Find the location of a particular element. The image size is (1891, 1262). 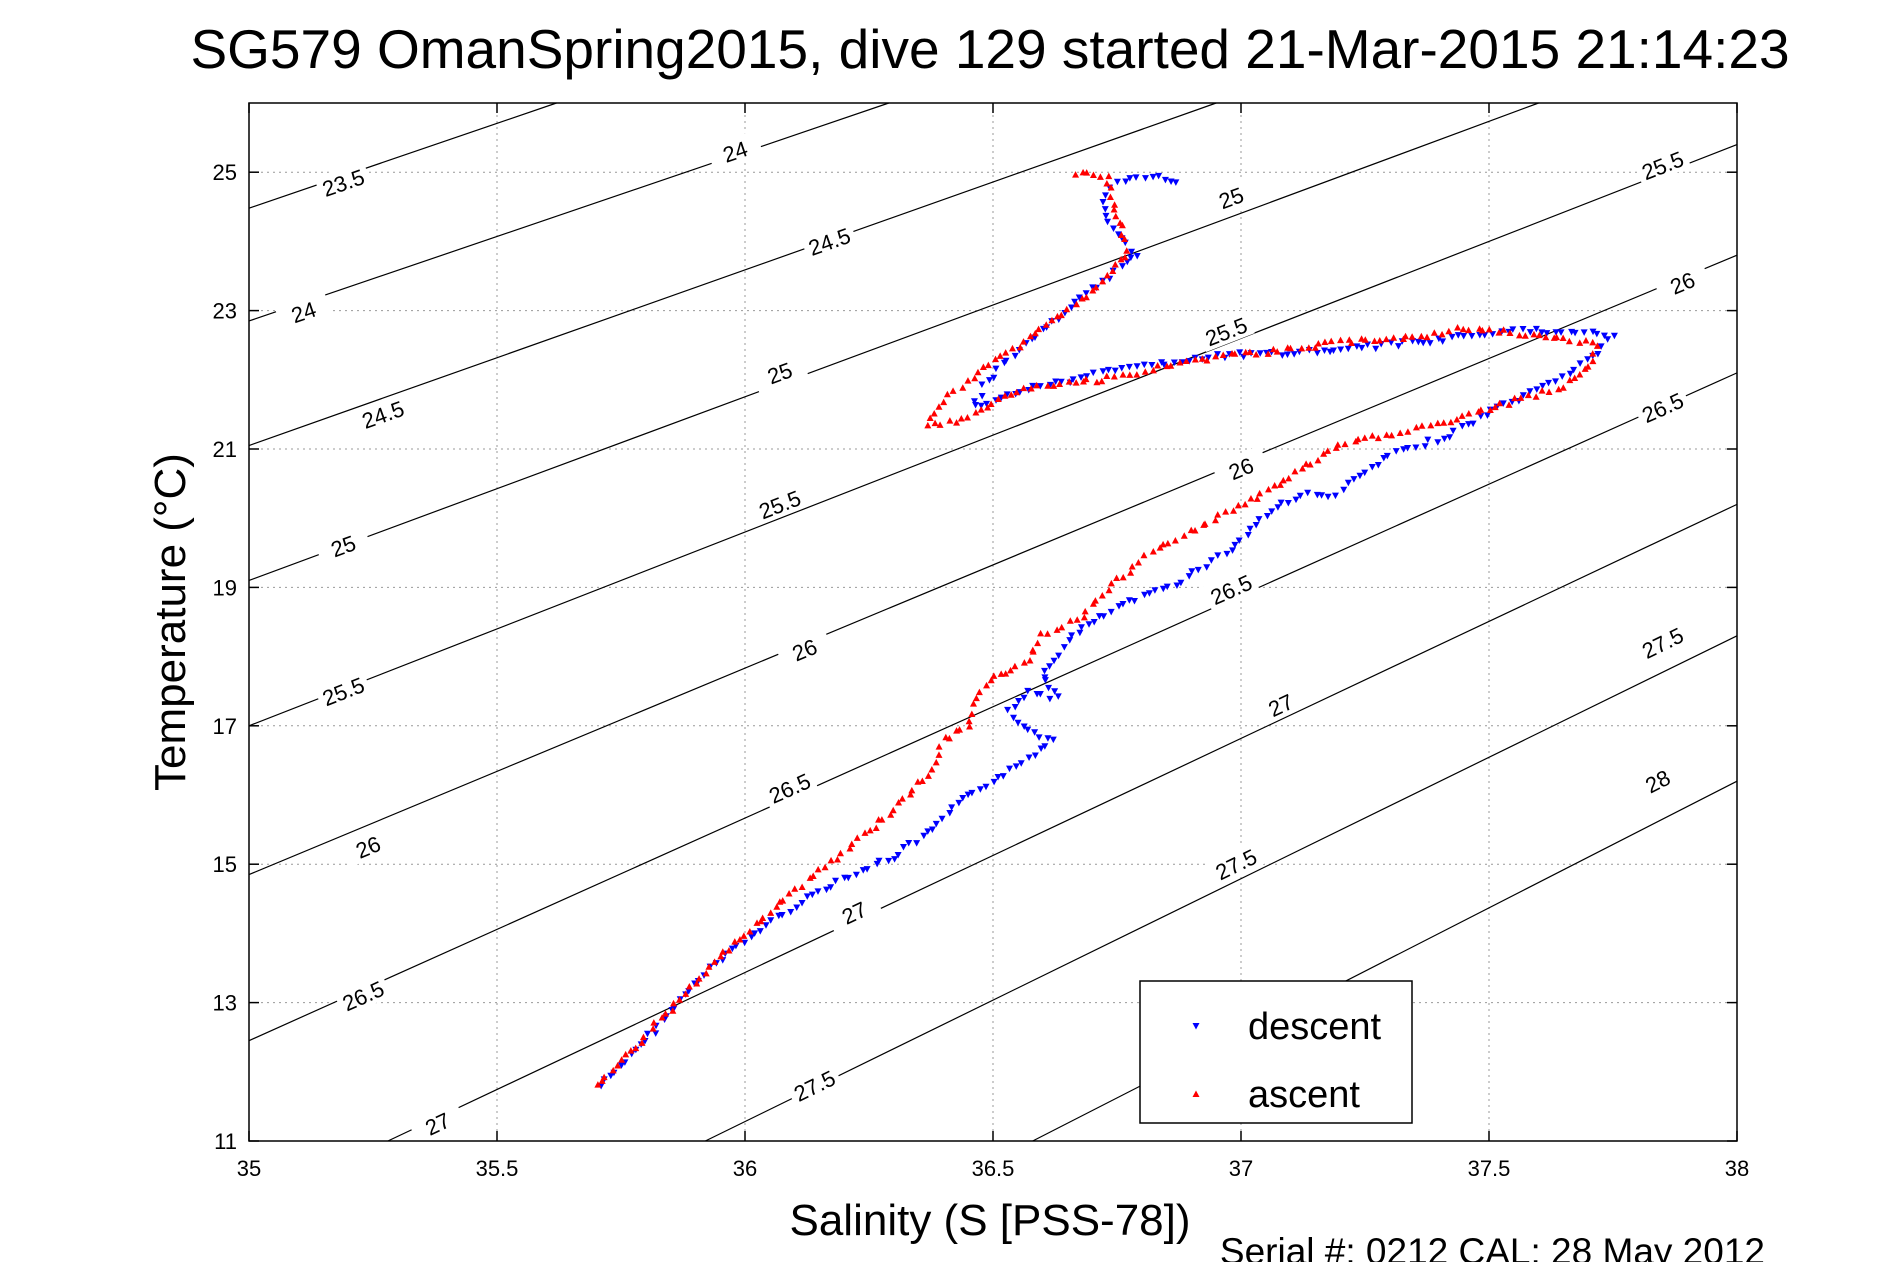

x-tick-label: 36.5 is located at coordinates (993, 1168).